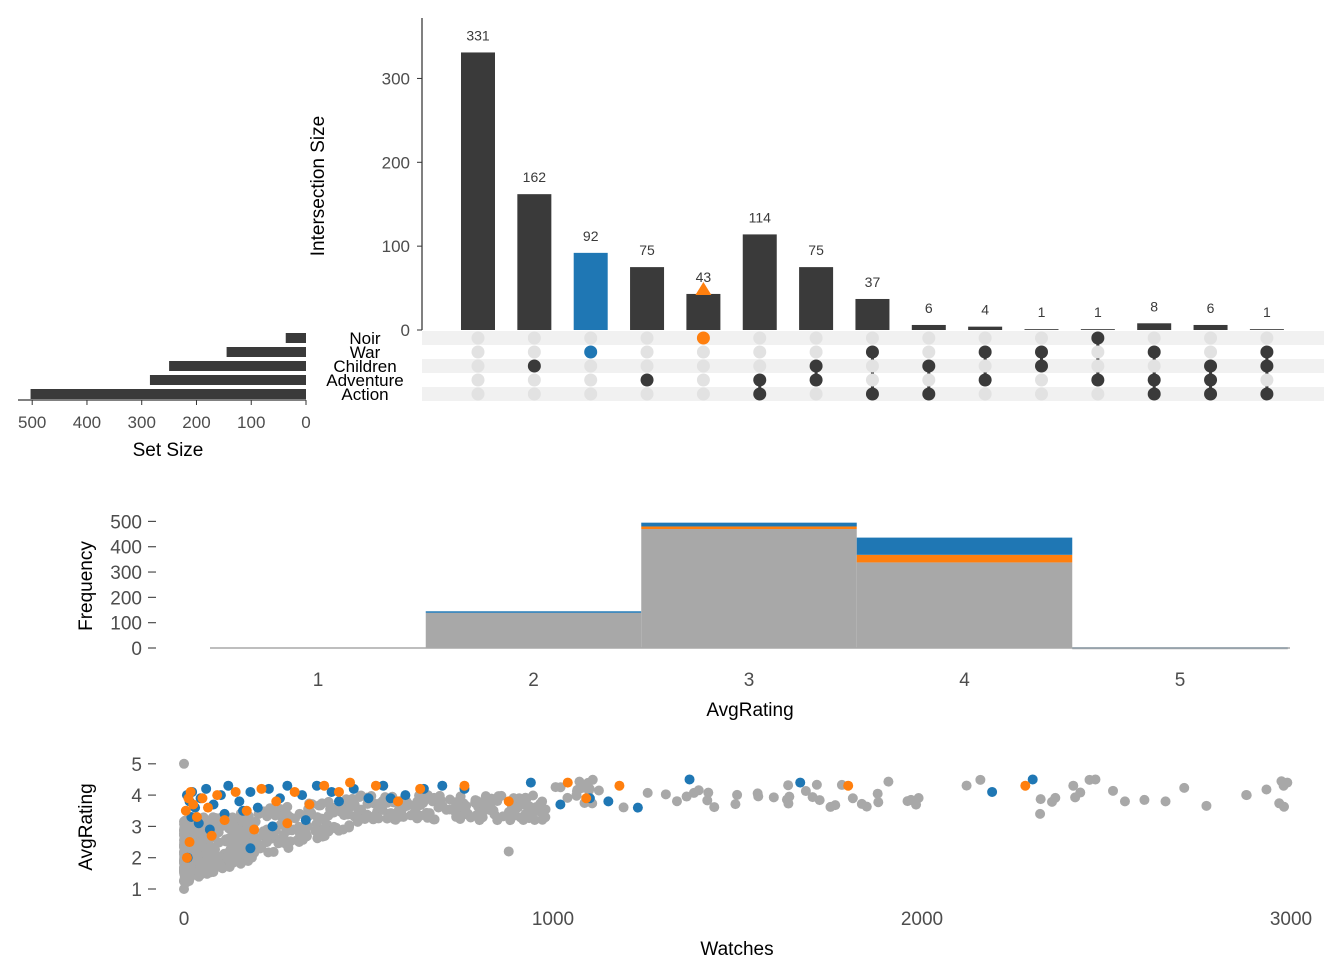  I want to click on histogram-x-tick-label: 3, so click(749, 680).